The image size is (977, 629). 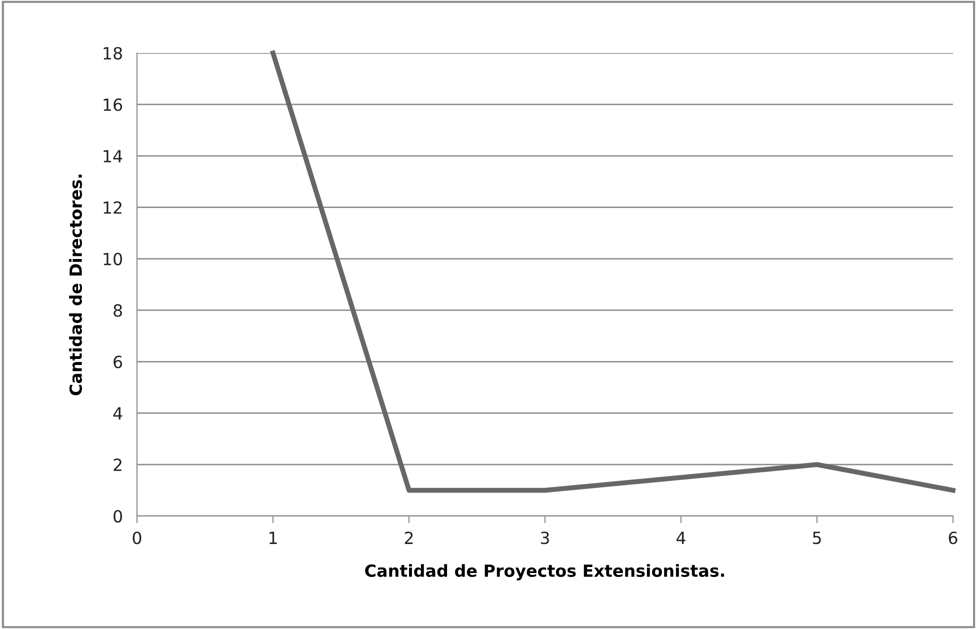 I want to click on y-tick-label: 4, so click(x=117, y=413).